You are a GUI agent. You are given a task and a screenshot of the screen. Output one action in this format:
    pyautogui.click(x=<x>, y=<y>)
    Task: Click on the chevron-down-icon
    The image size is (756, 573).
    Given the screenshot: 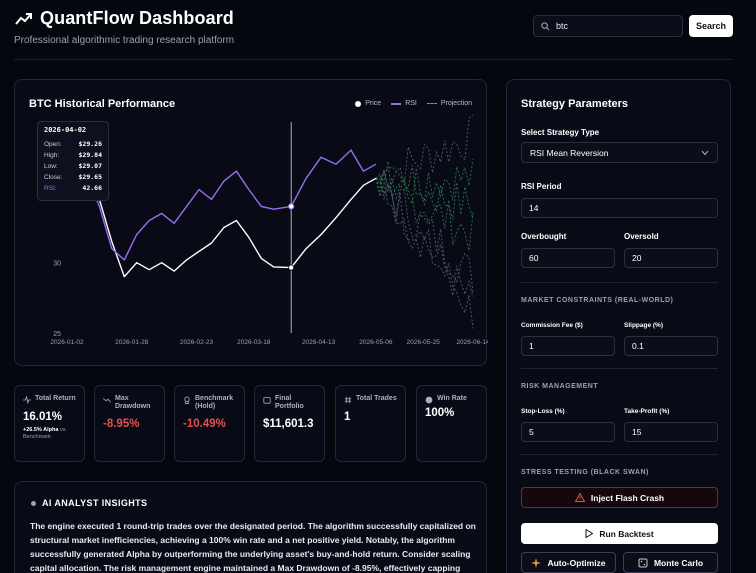 What is the action you would take?
    pyautogui.click(x=705, y=152)
    